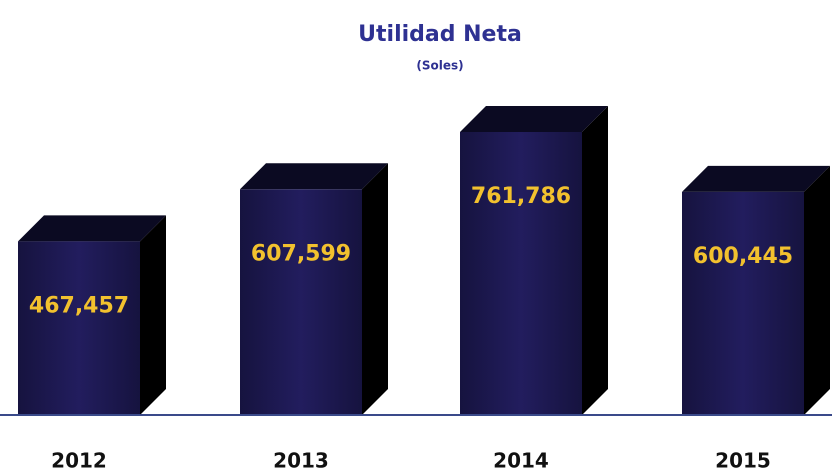 The image size is (832, 475). Describe the element at coordinates (439, 66) in the screenshot. I see `chart-subtitle: (Soles)` at that location.